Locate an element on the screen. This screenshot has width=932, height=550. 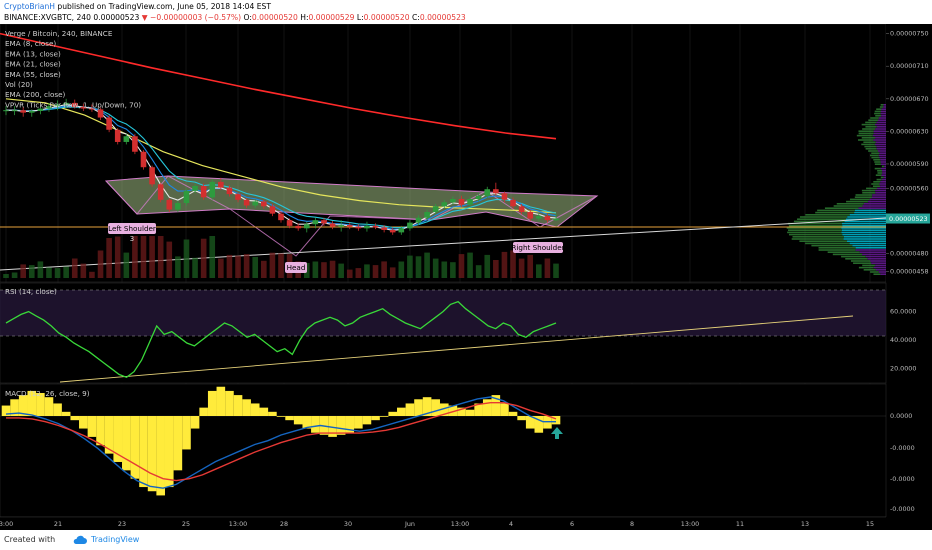
time-tick-label: 15 is located at coordinates (870, 524).